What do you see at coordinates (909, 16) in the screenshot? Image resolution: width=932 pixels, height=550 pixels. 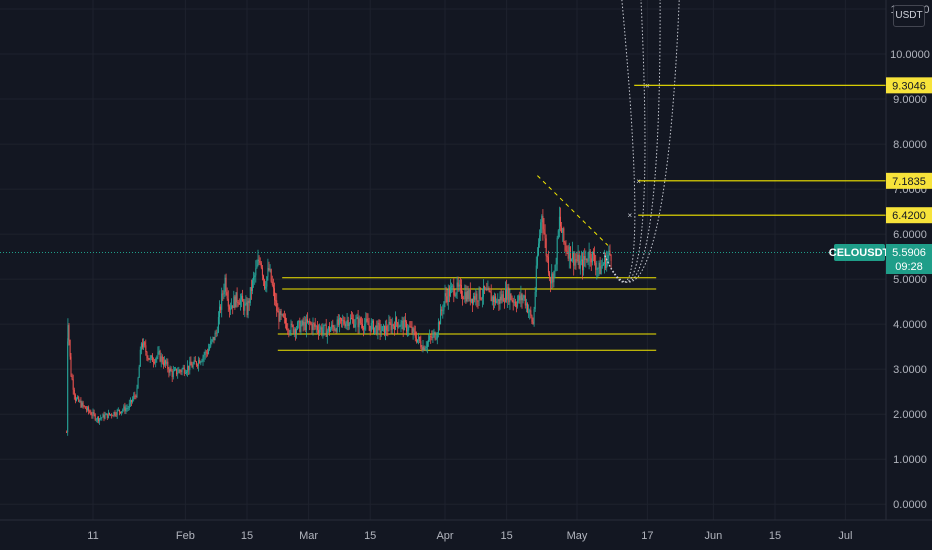 I see `currency-button: USDT` at bounding box center [909, 16].